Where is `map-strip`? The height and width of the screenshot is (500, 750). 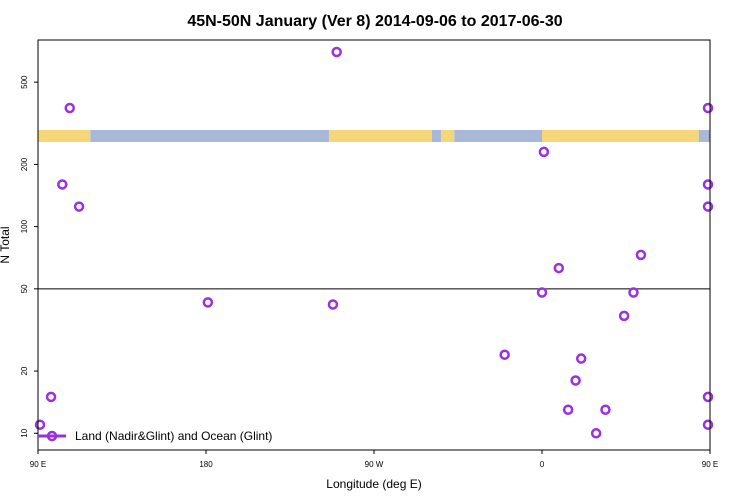 map-strip is located at coordinates (374, 136).